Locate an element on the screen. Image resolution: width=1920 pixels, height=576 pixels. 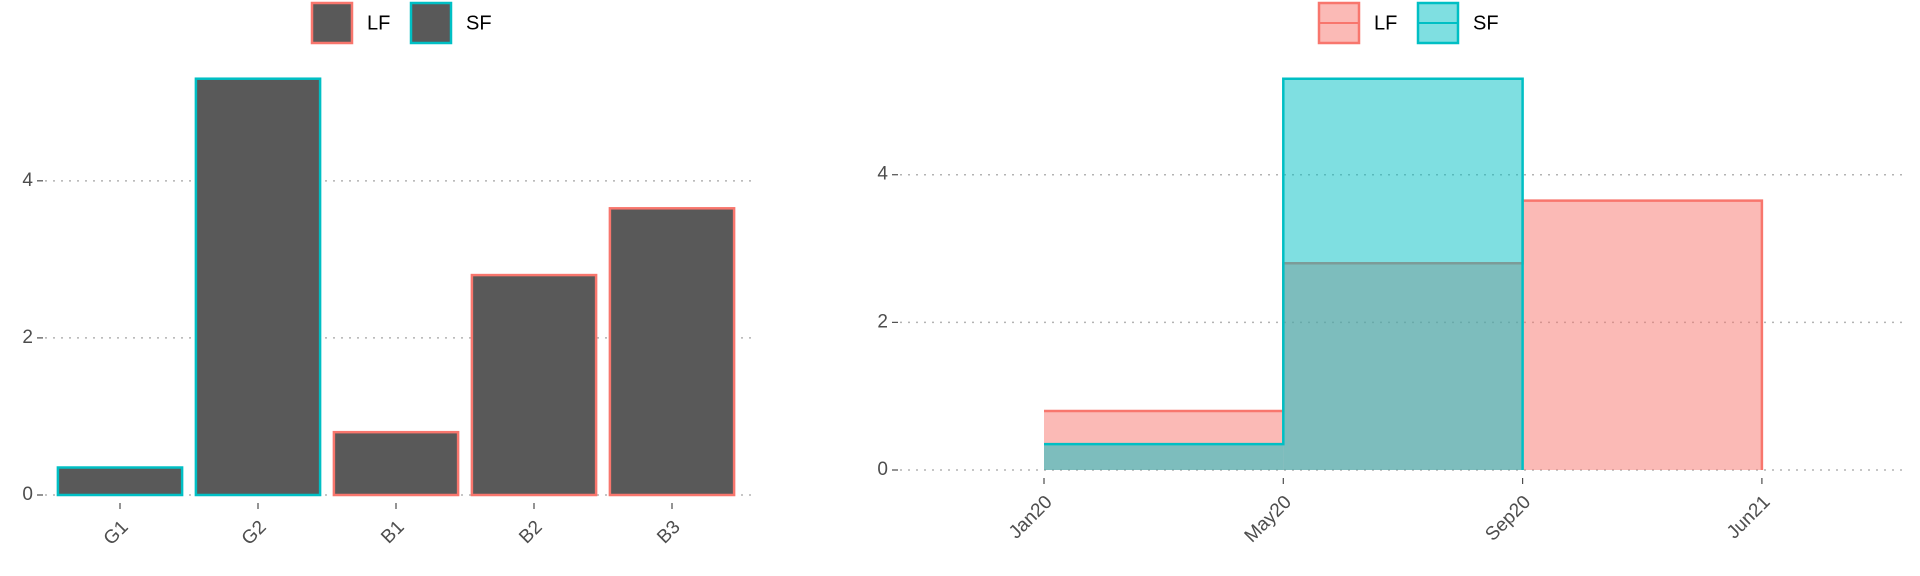
x-tick-label: B1 is located at coordinates (392, 532).